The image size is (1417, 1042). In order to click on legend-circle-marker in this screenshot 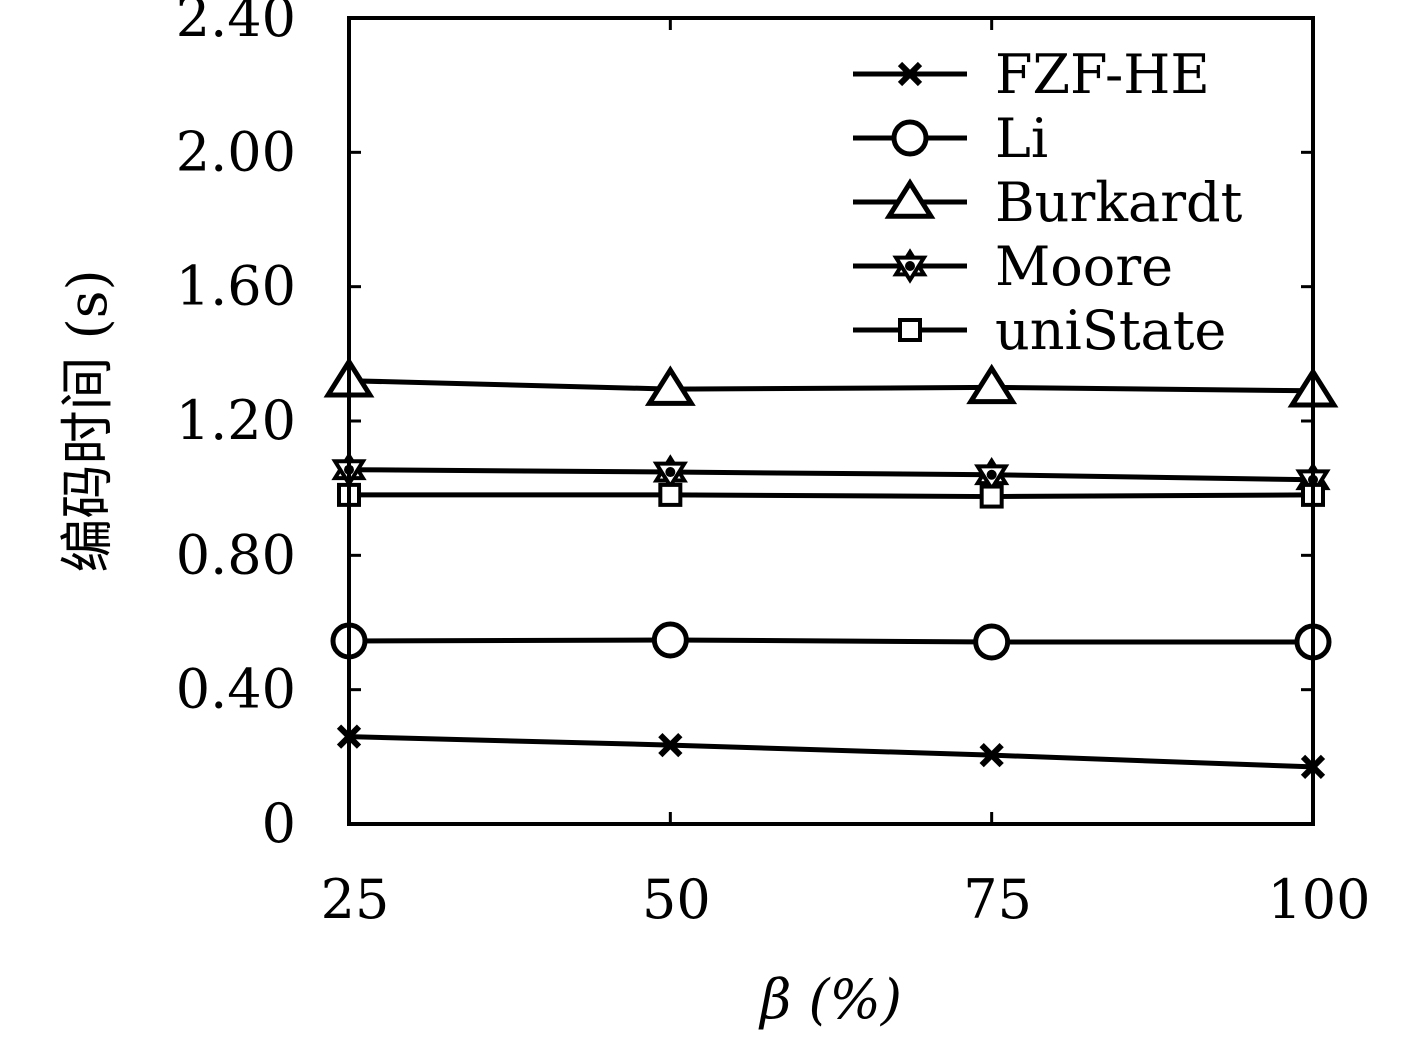, I will do `click(910, 138)`.